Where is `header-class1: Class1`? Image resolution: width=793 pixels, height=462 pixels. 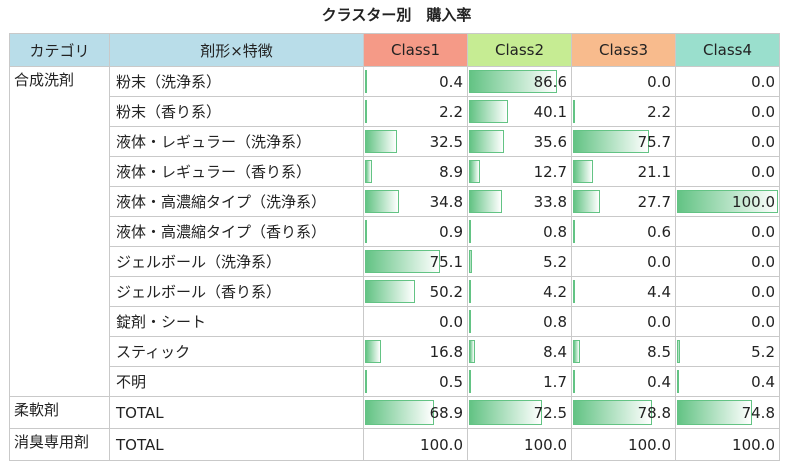 header-class1: Class1 is located at coordinates (415, 50).